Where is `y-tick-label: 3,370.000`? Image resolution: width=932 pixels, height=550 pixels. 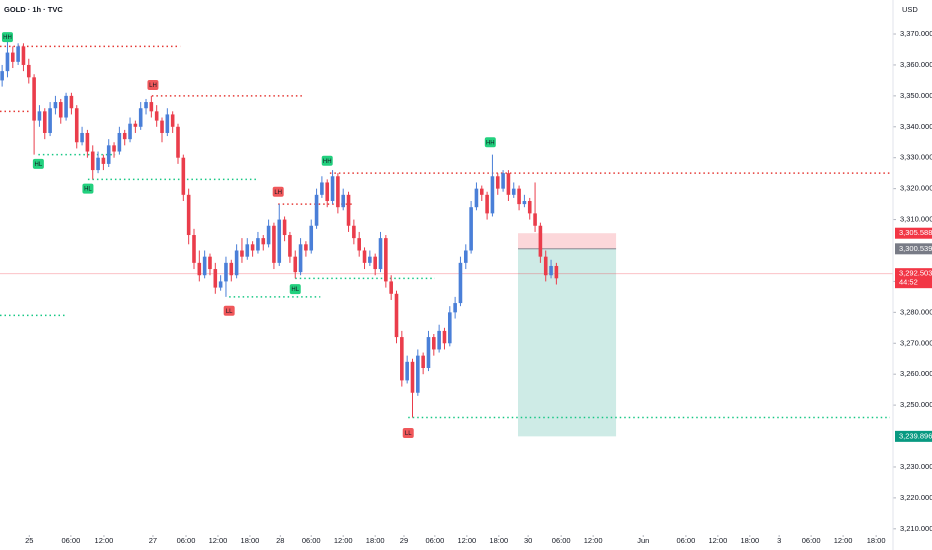
y-tick-label: 3,370.000 is located at coordinates (916, 33).